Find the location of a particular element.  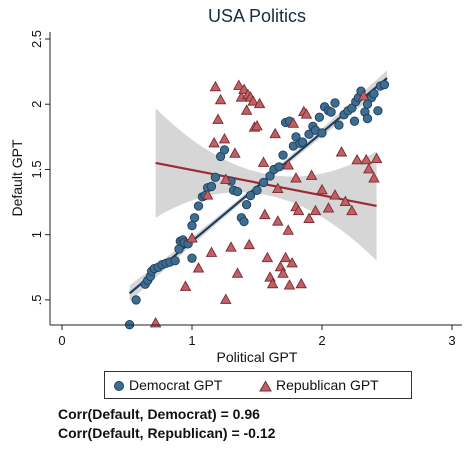

y-tick-label: 1 is located at coordinates (36, 234).